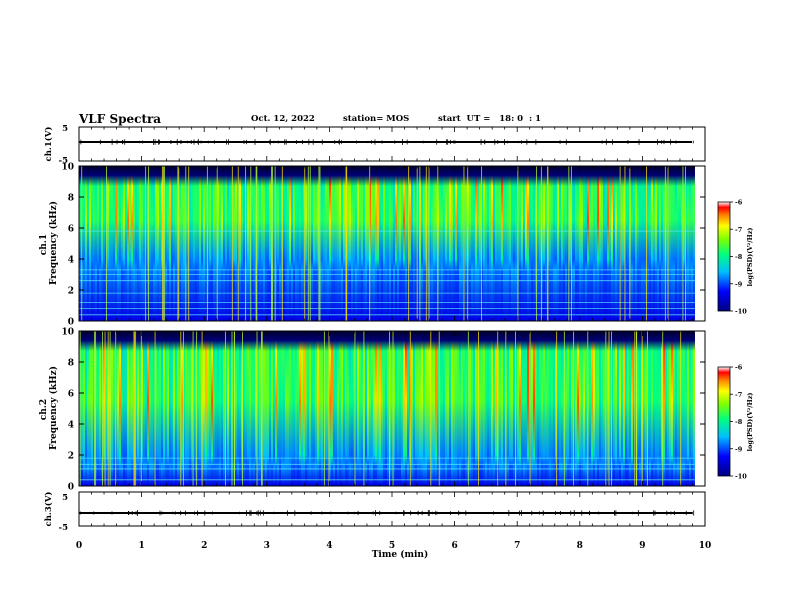  What do you see at coordinates (53, 243) in the screenshot?
I see `ch1-ylabel-frequency: Frequency (kHz)` at bounding box center [53, 243].